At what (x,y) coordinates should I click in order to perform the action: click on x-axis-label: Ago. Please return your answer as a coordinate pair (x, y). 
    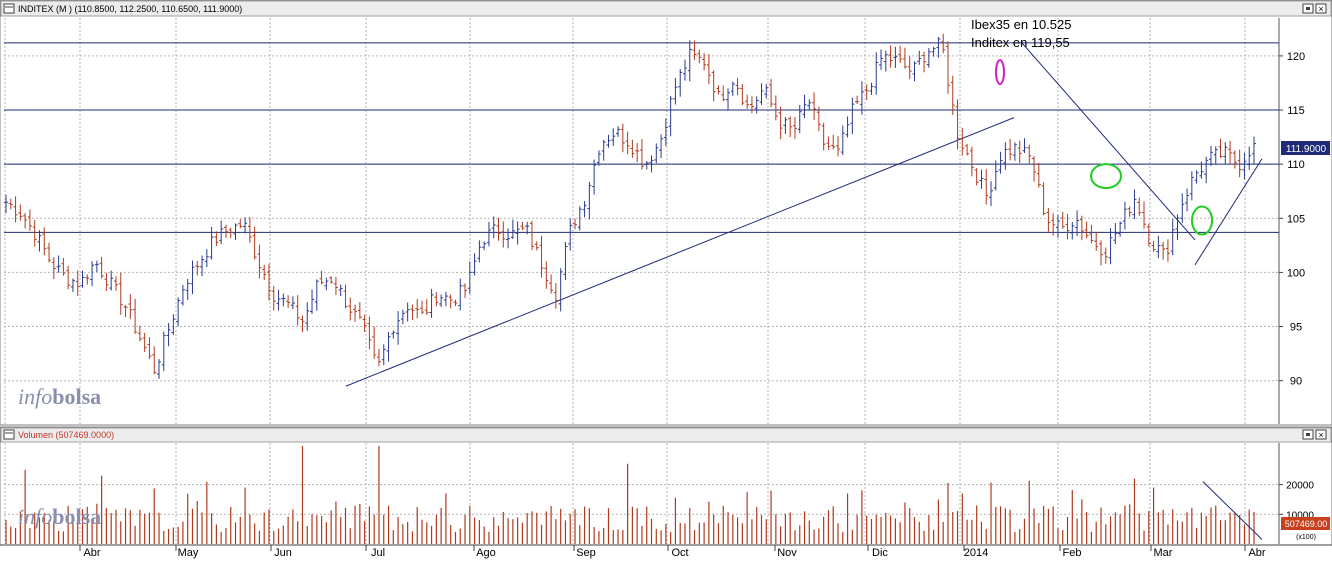
    Looking at the image, I should click on (486, 553).